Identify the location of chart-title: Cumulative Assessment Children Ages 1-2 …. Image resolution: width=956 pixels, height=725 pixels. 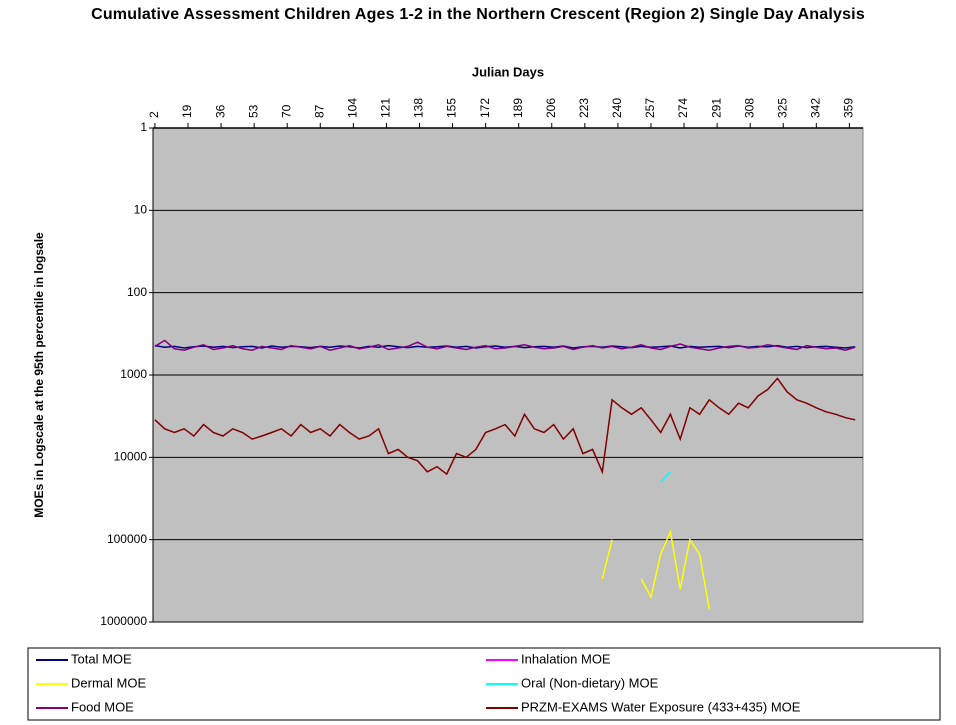
(478, 14).